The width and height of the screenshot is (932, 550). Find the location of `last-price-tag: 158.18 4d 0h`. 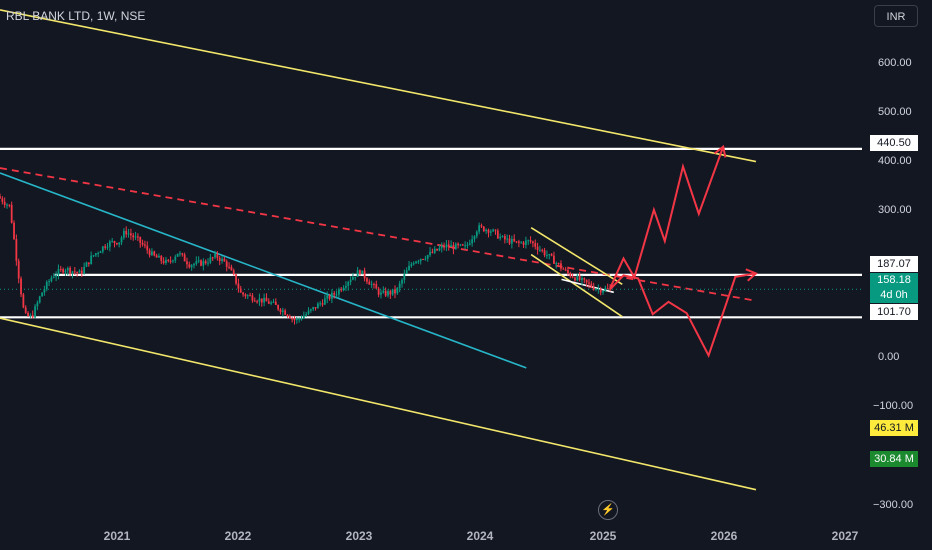

last-price-tag: 158.18 4d 0h is located at coordinates (894, 288).